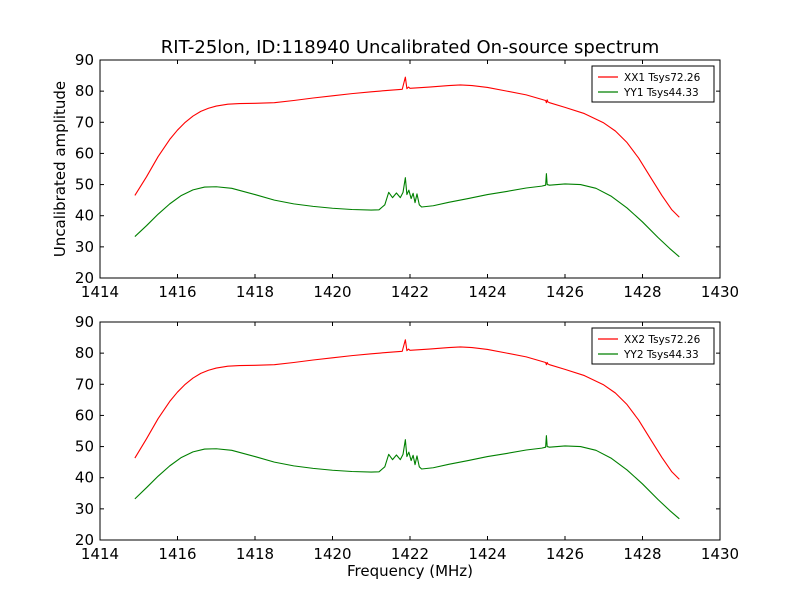  Describe the element at coordinates (60, 169) in the screenshot. I see `y-axis-label: Uncalibrated amplitude` at that location.